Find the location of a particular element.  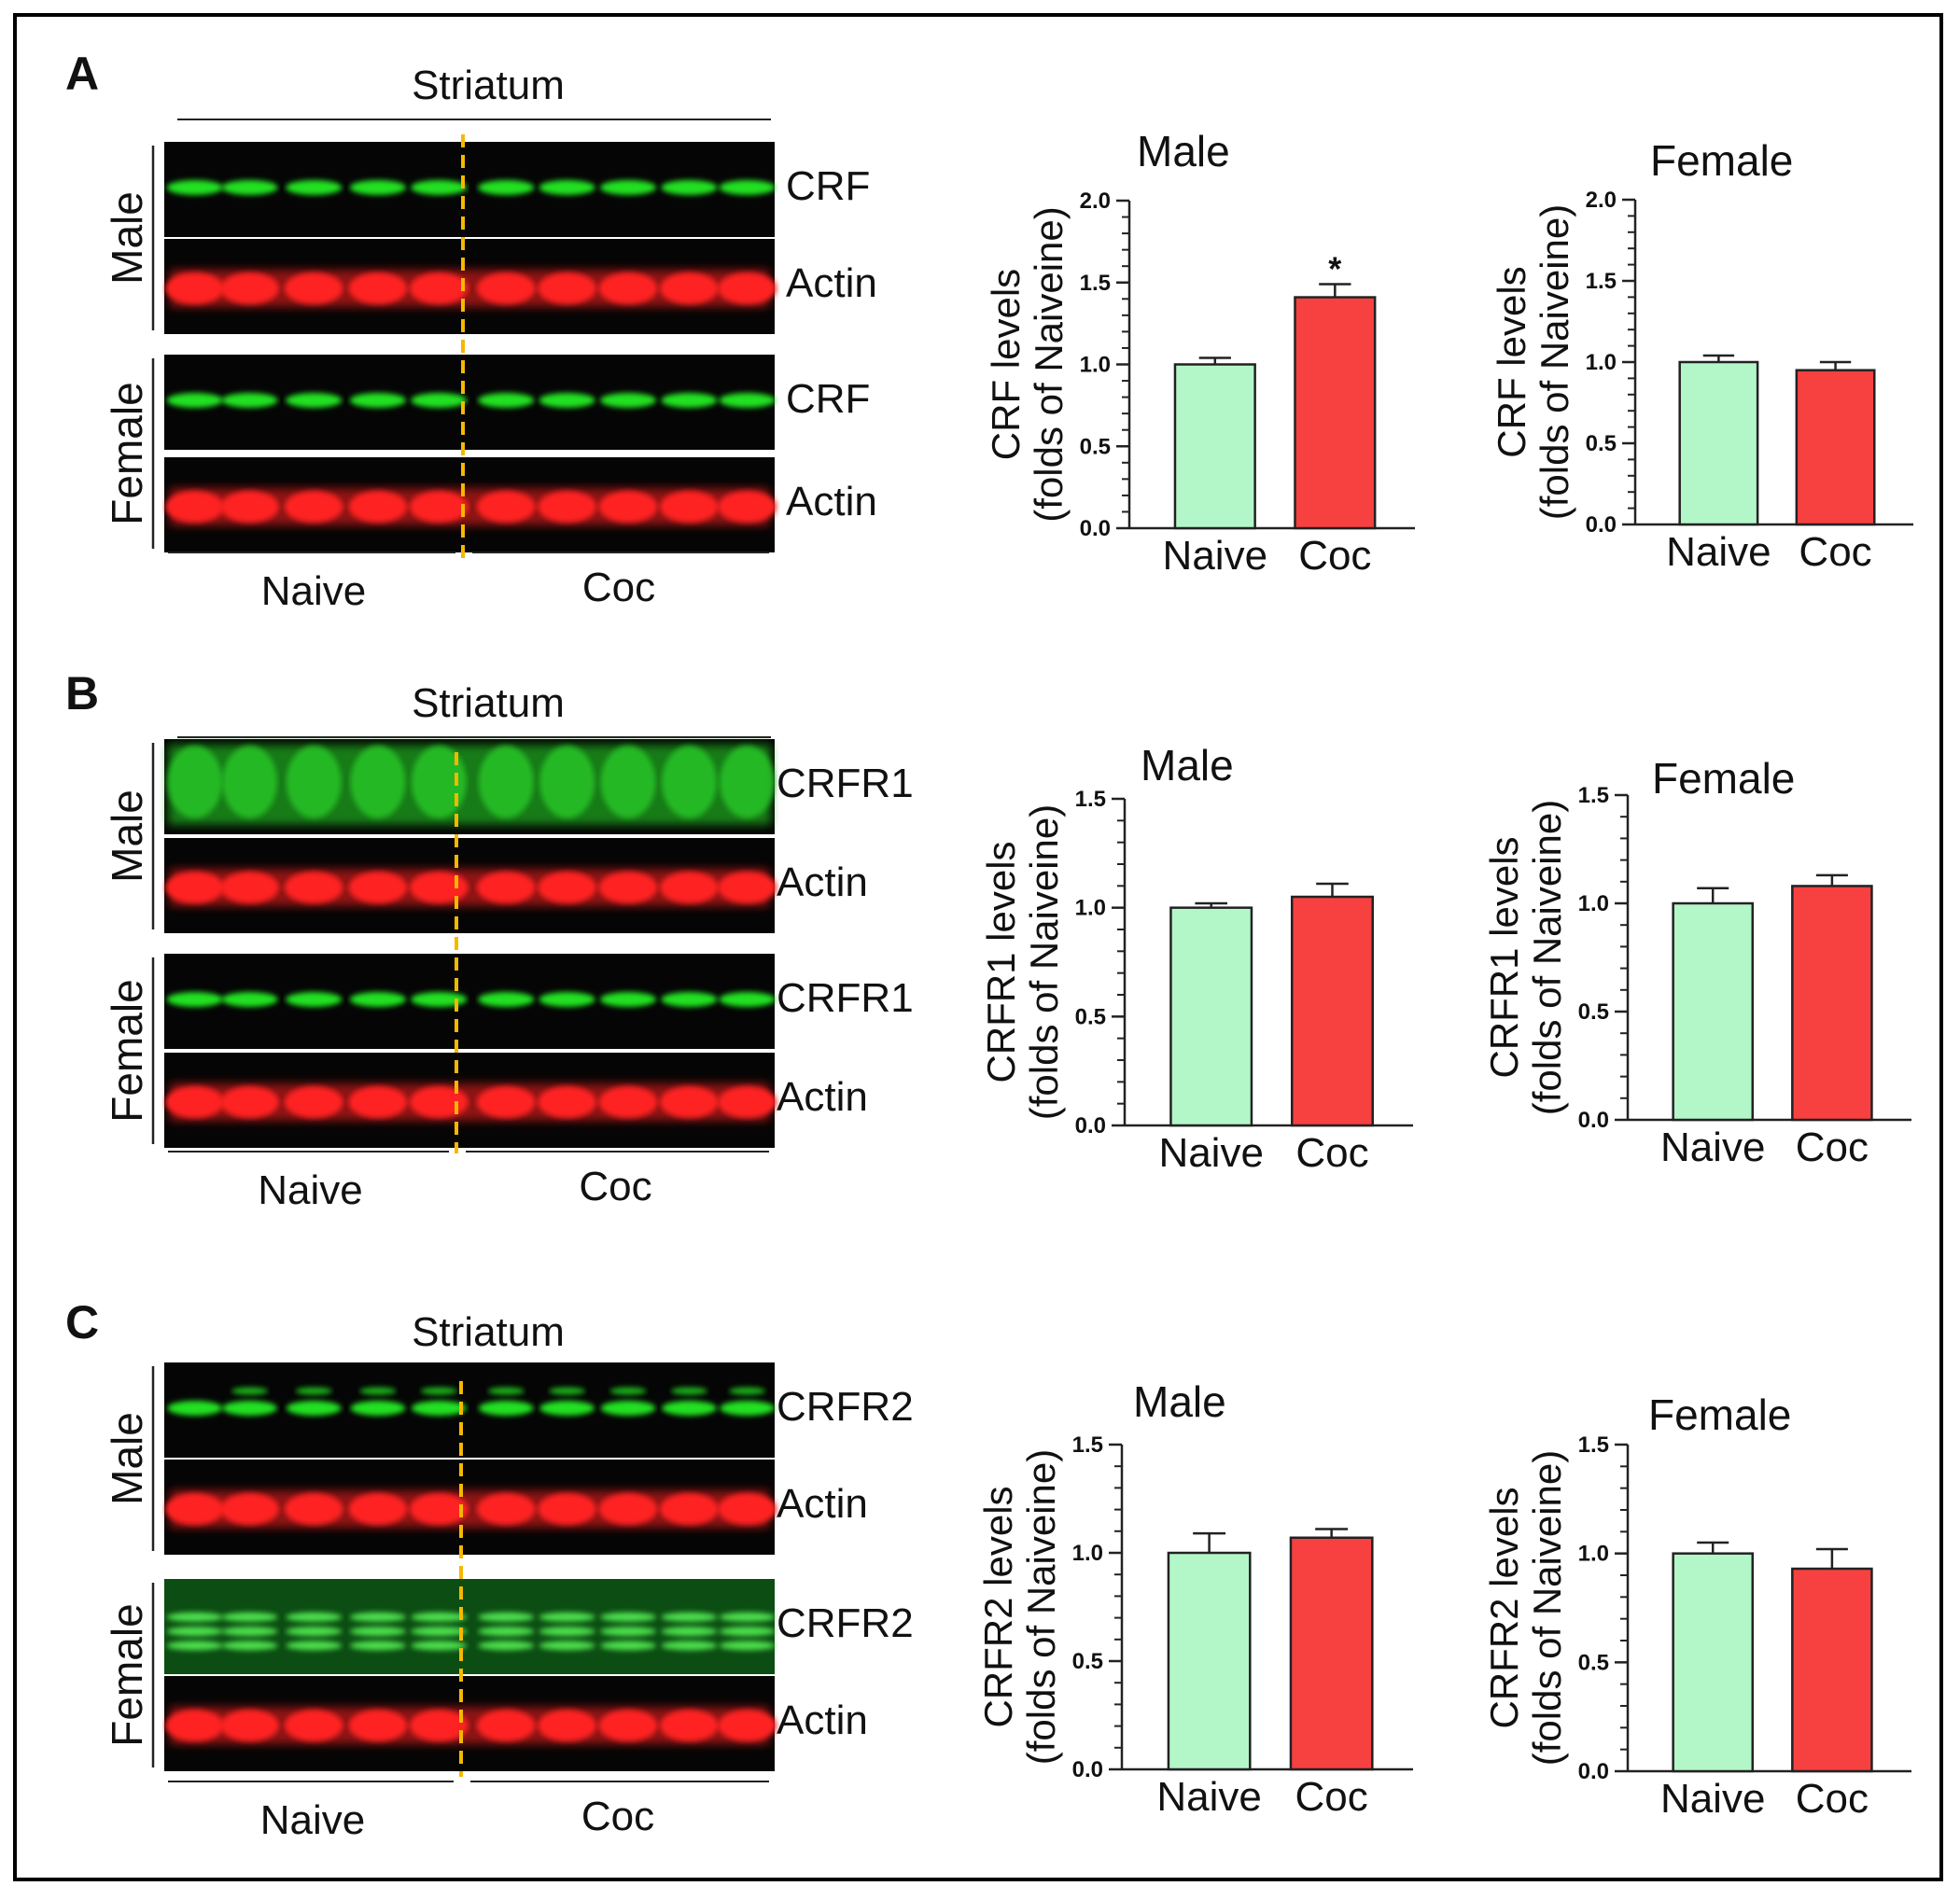

sex-label: Female is located at coordinates (127, 453).